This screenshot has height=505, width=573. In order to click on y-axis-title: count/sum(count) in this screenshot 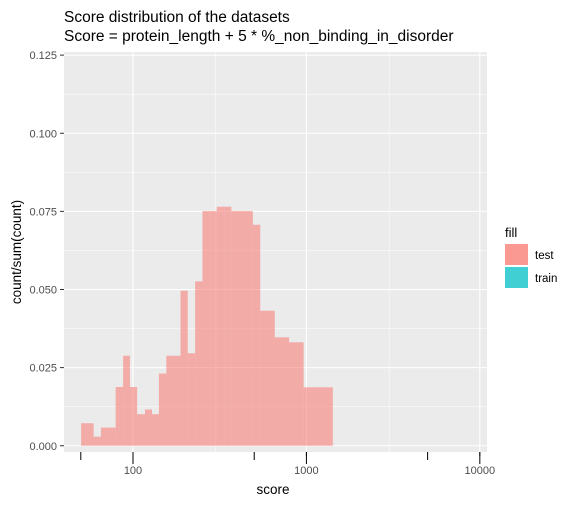, I will do `click(16, 252)`.